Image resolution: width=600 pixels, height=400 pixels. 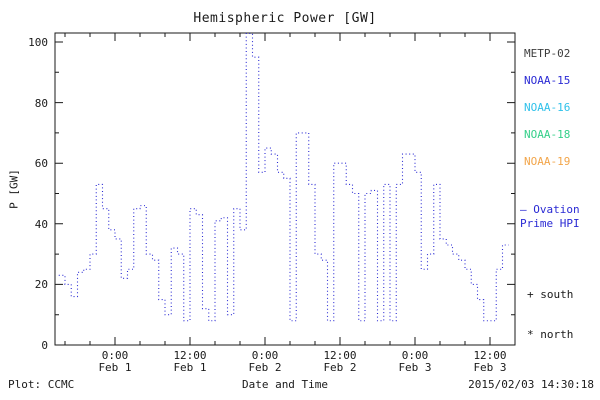 I want to click on ovation-label-line1: Ovation, so click(x=556, y=209).